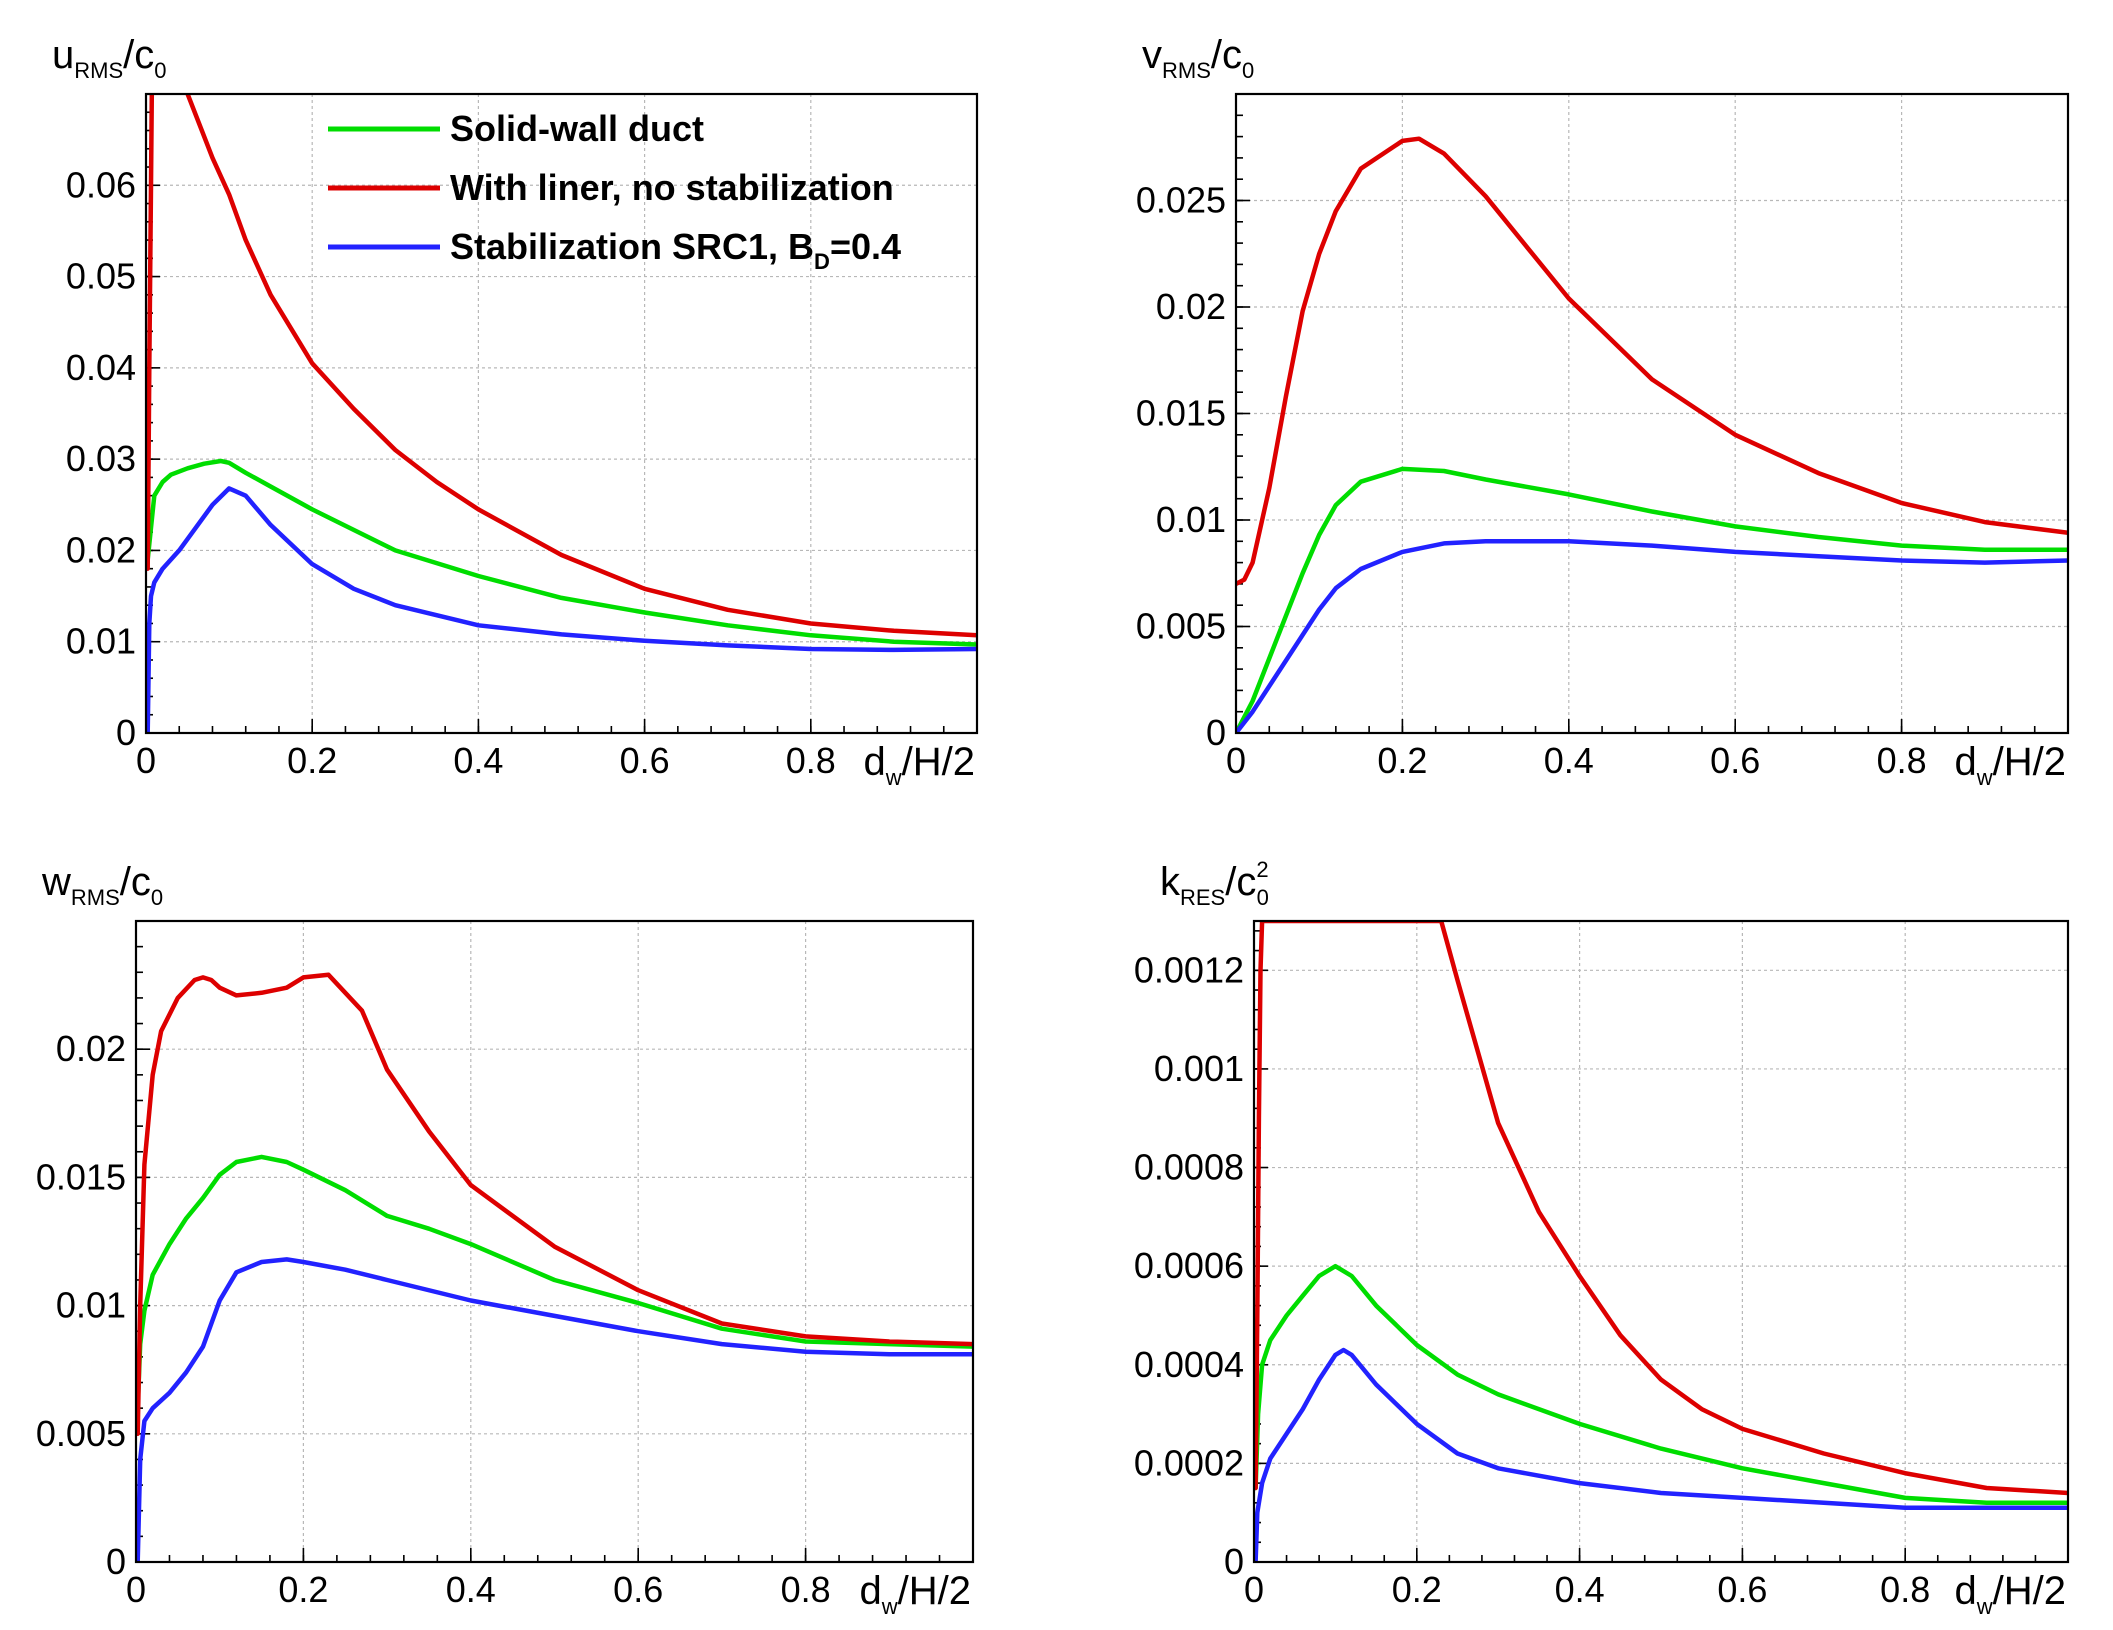  Describe the element at coordinates (1189, 1364) in the screenshot. I see `y-tick-label: 0.0004` at that location.